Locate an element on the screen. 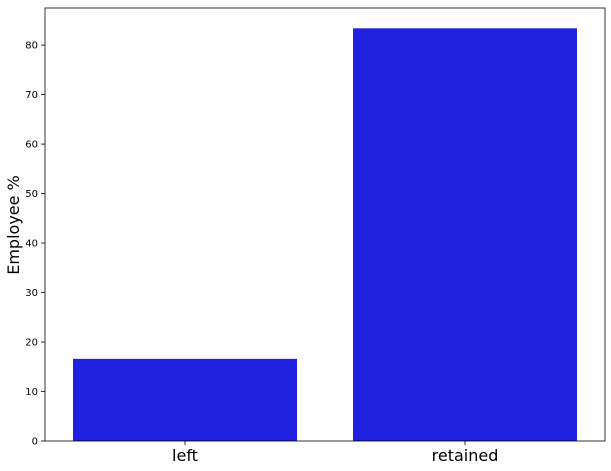  x-tick-label-left: left is located at coordinates (185, 455).